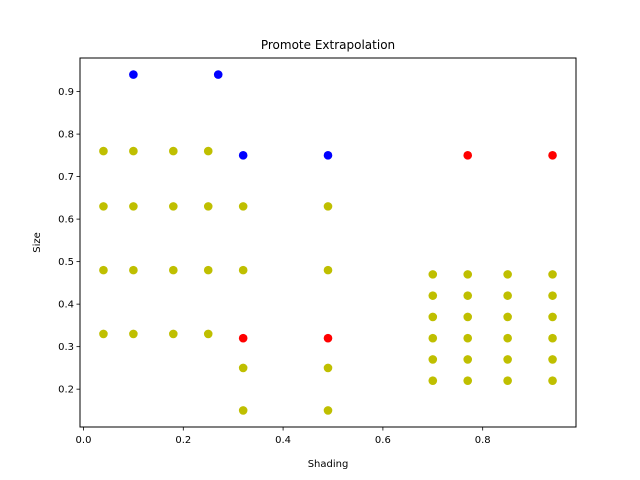 This screenshot has width=640, height=480. Describe the element at coordinates (66, 390) in the screenshot. I see `y-tick-label: 0.2` at that location.